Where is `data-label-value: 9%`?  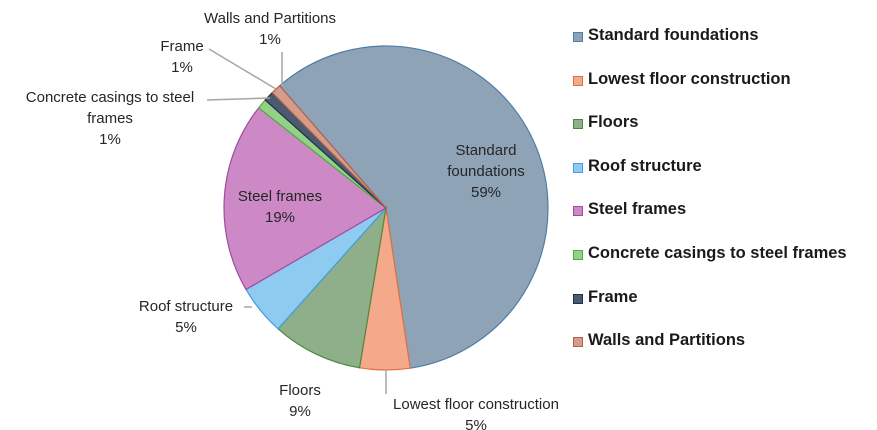 data-label-value: 9% is located at coordinates (300, 411).